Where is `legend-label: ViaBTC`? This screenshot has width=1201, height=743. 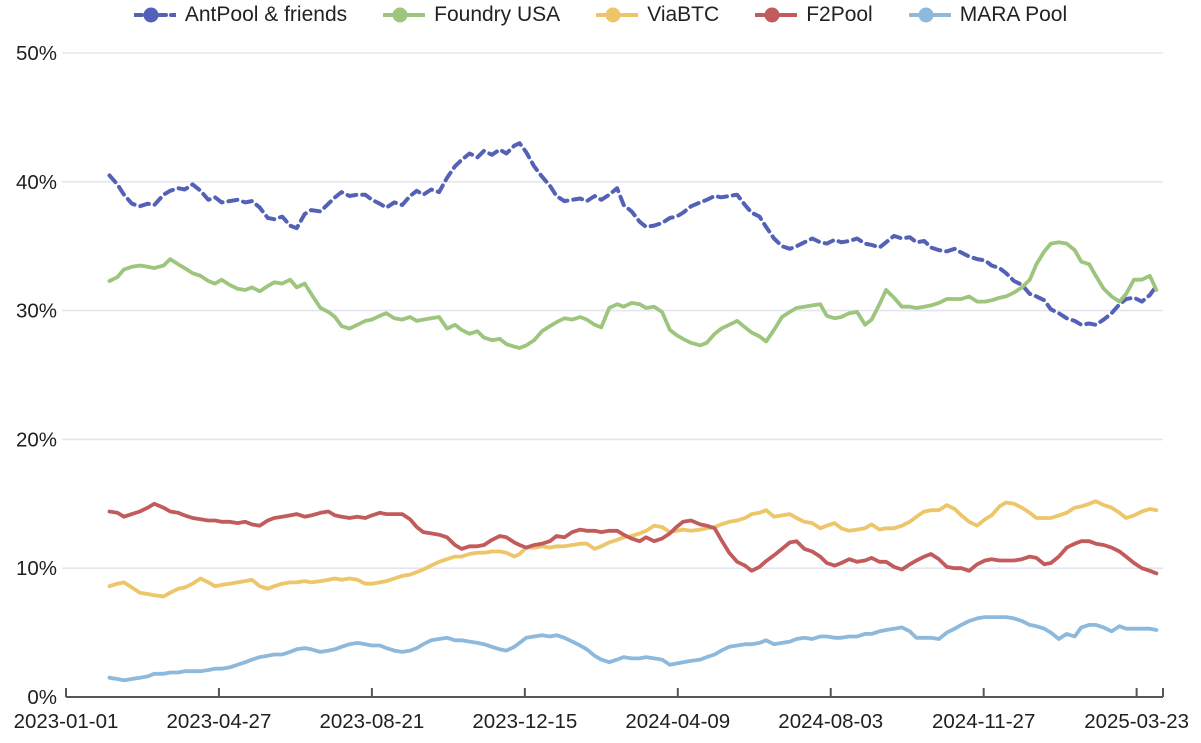
legend-label: ViaBTC is located at coordinates (683, 14).